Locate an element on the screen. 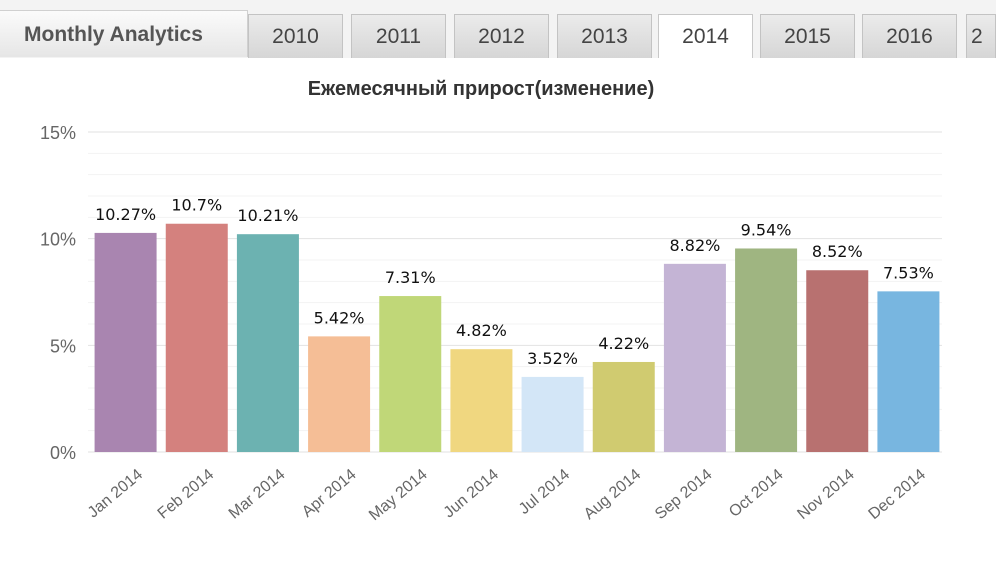 Image resolution: width=996 pixels, height=562 pixels. data-label: 7.53% is located at coordinates (908, 272).